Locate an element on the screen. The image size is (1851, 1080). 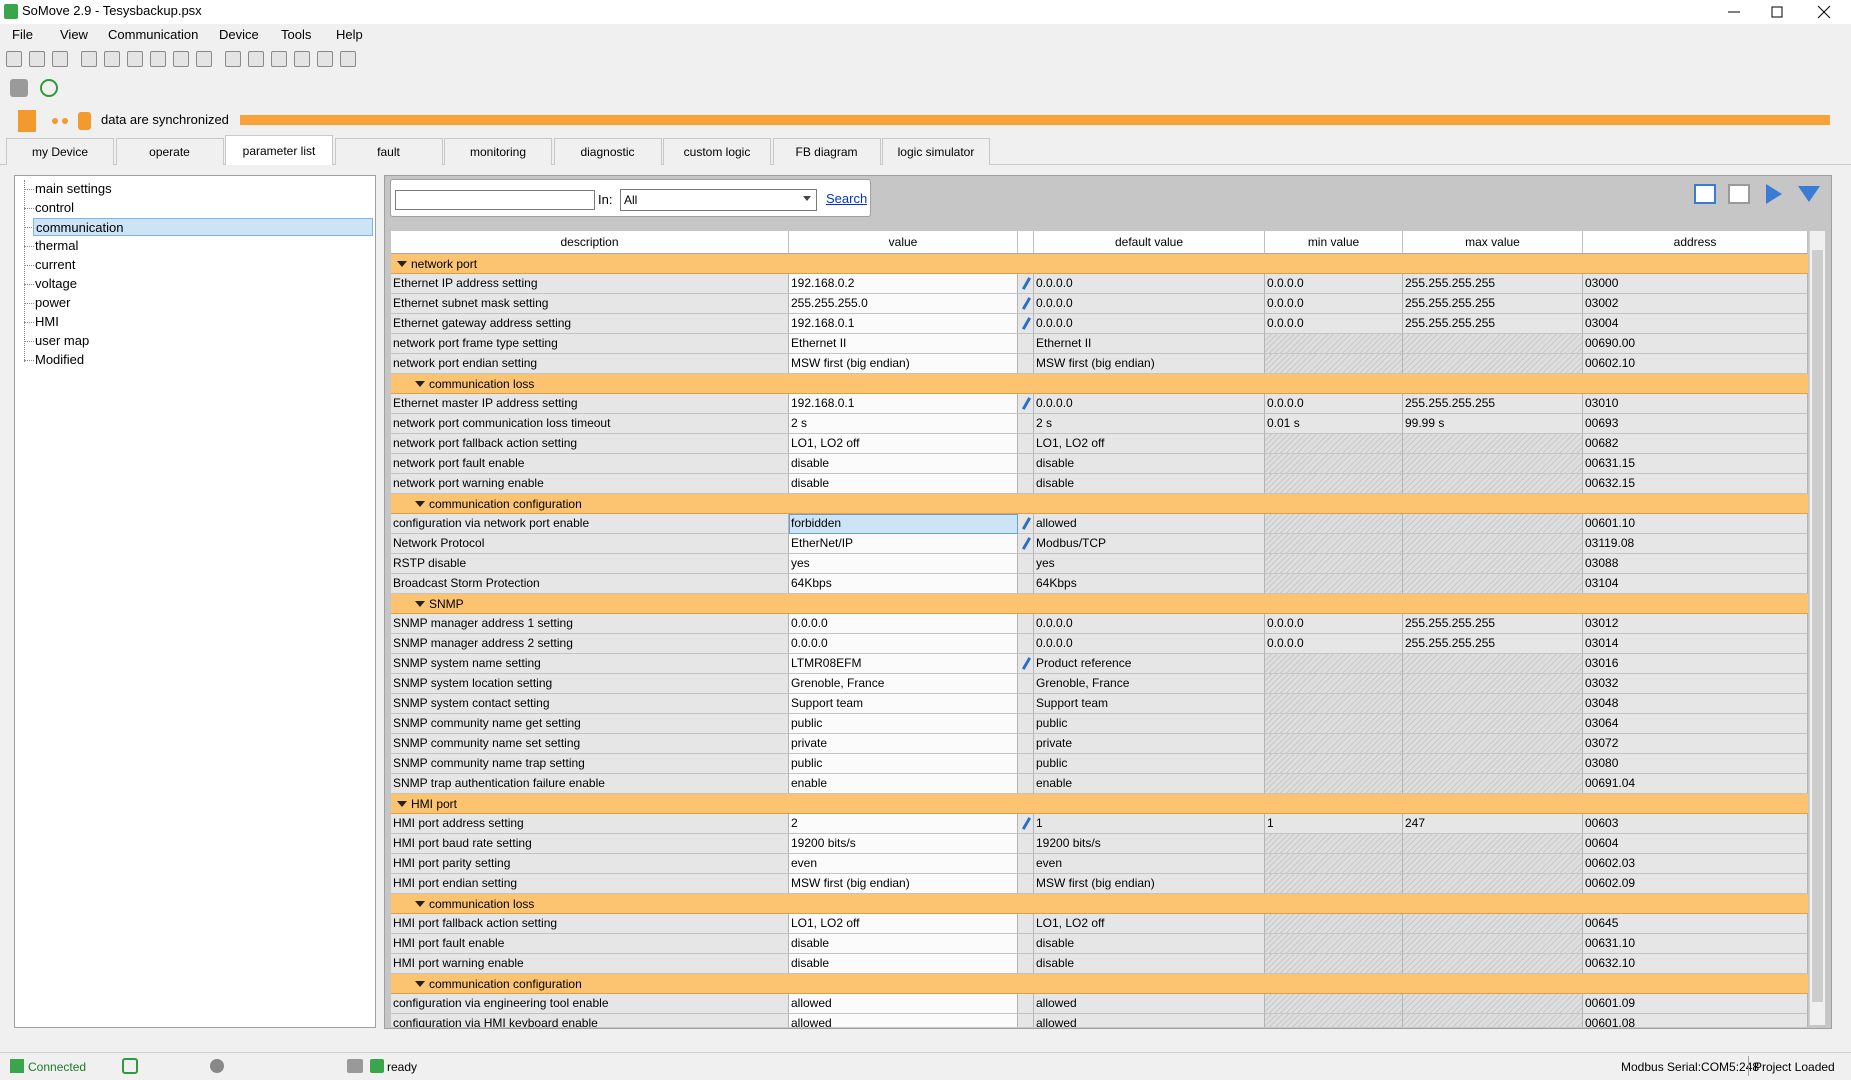
column-header: max value is located at coordinates (1493, 242).